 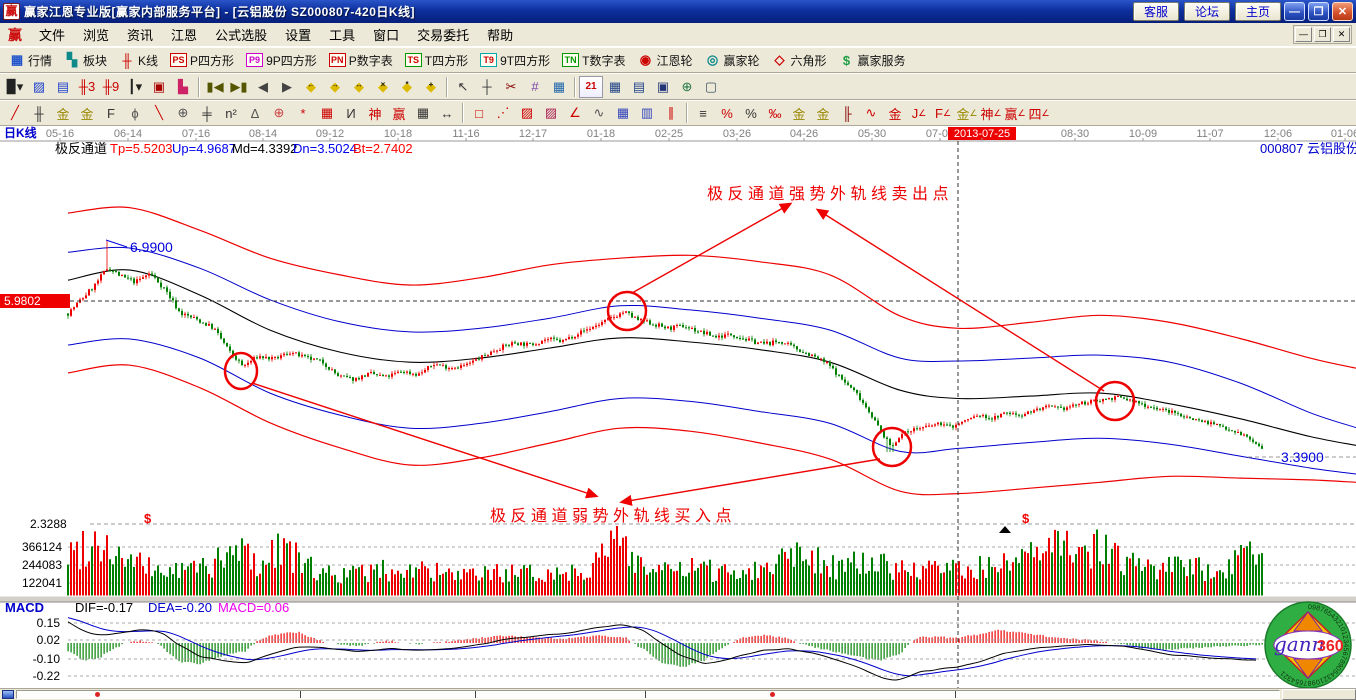 I want to click on chart-window-button: ▨, so click(x=39, y=86).